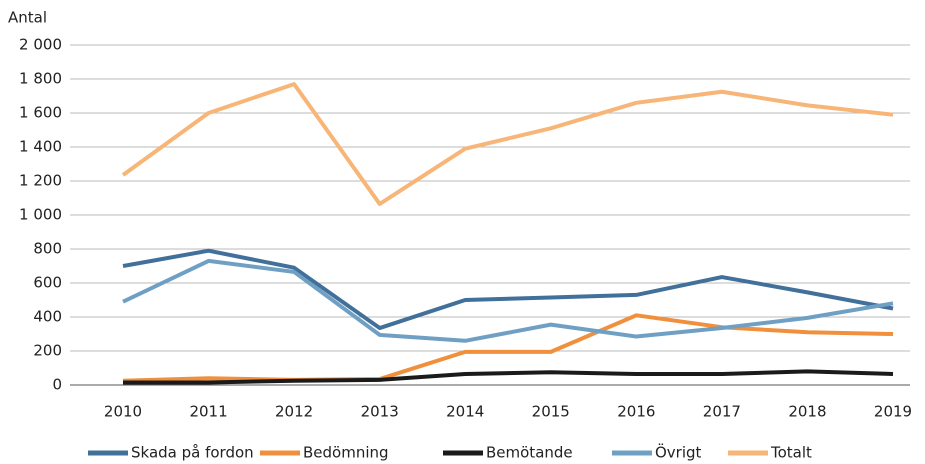 The image size is (925, 464). Describe the element at coordinates (346, 453) in the screenshot. I see `legend-label: Bedömning` at that location.